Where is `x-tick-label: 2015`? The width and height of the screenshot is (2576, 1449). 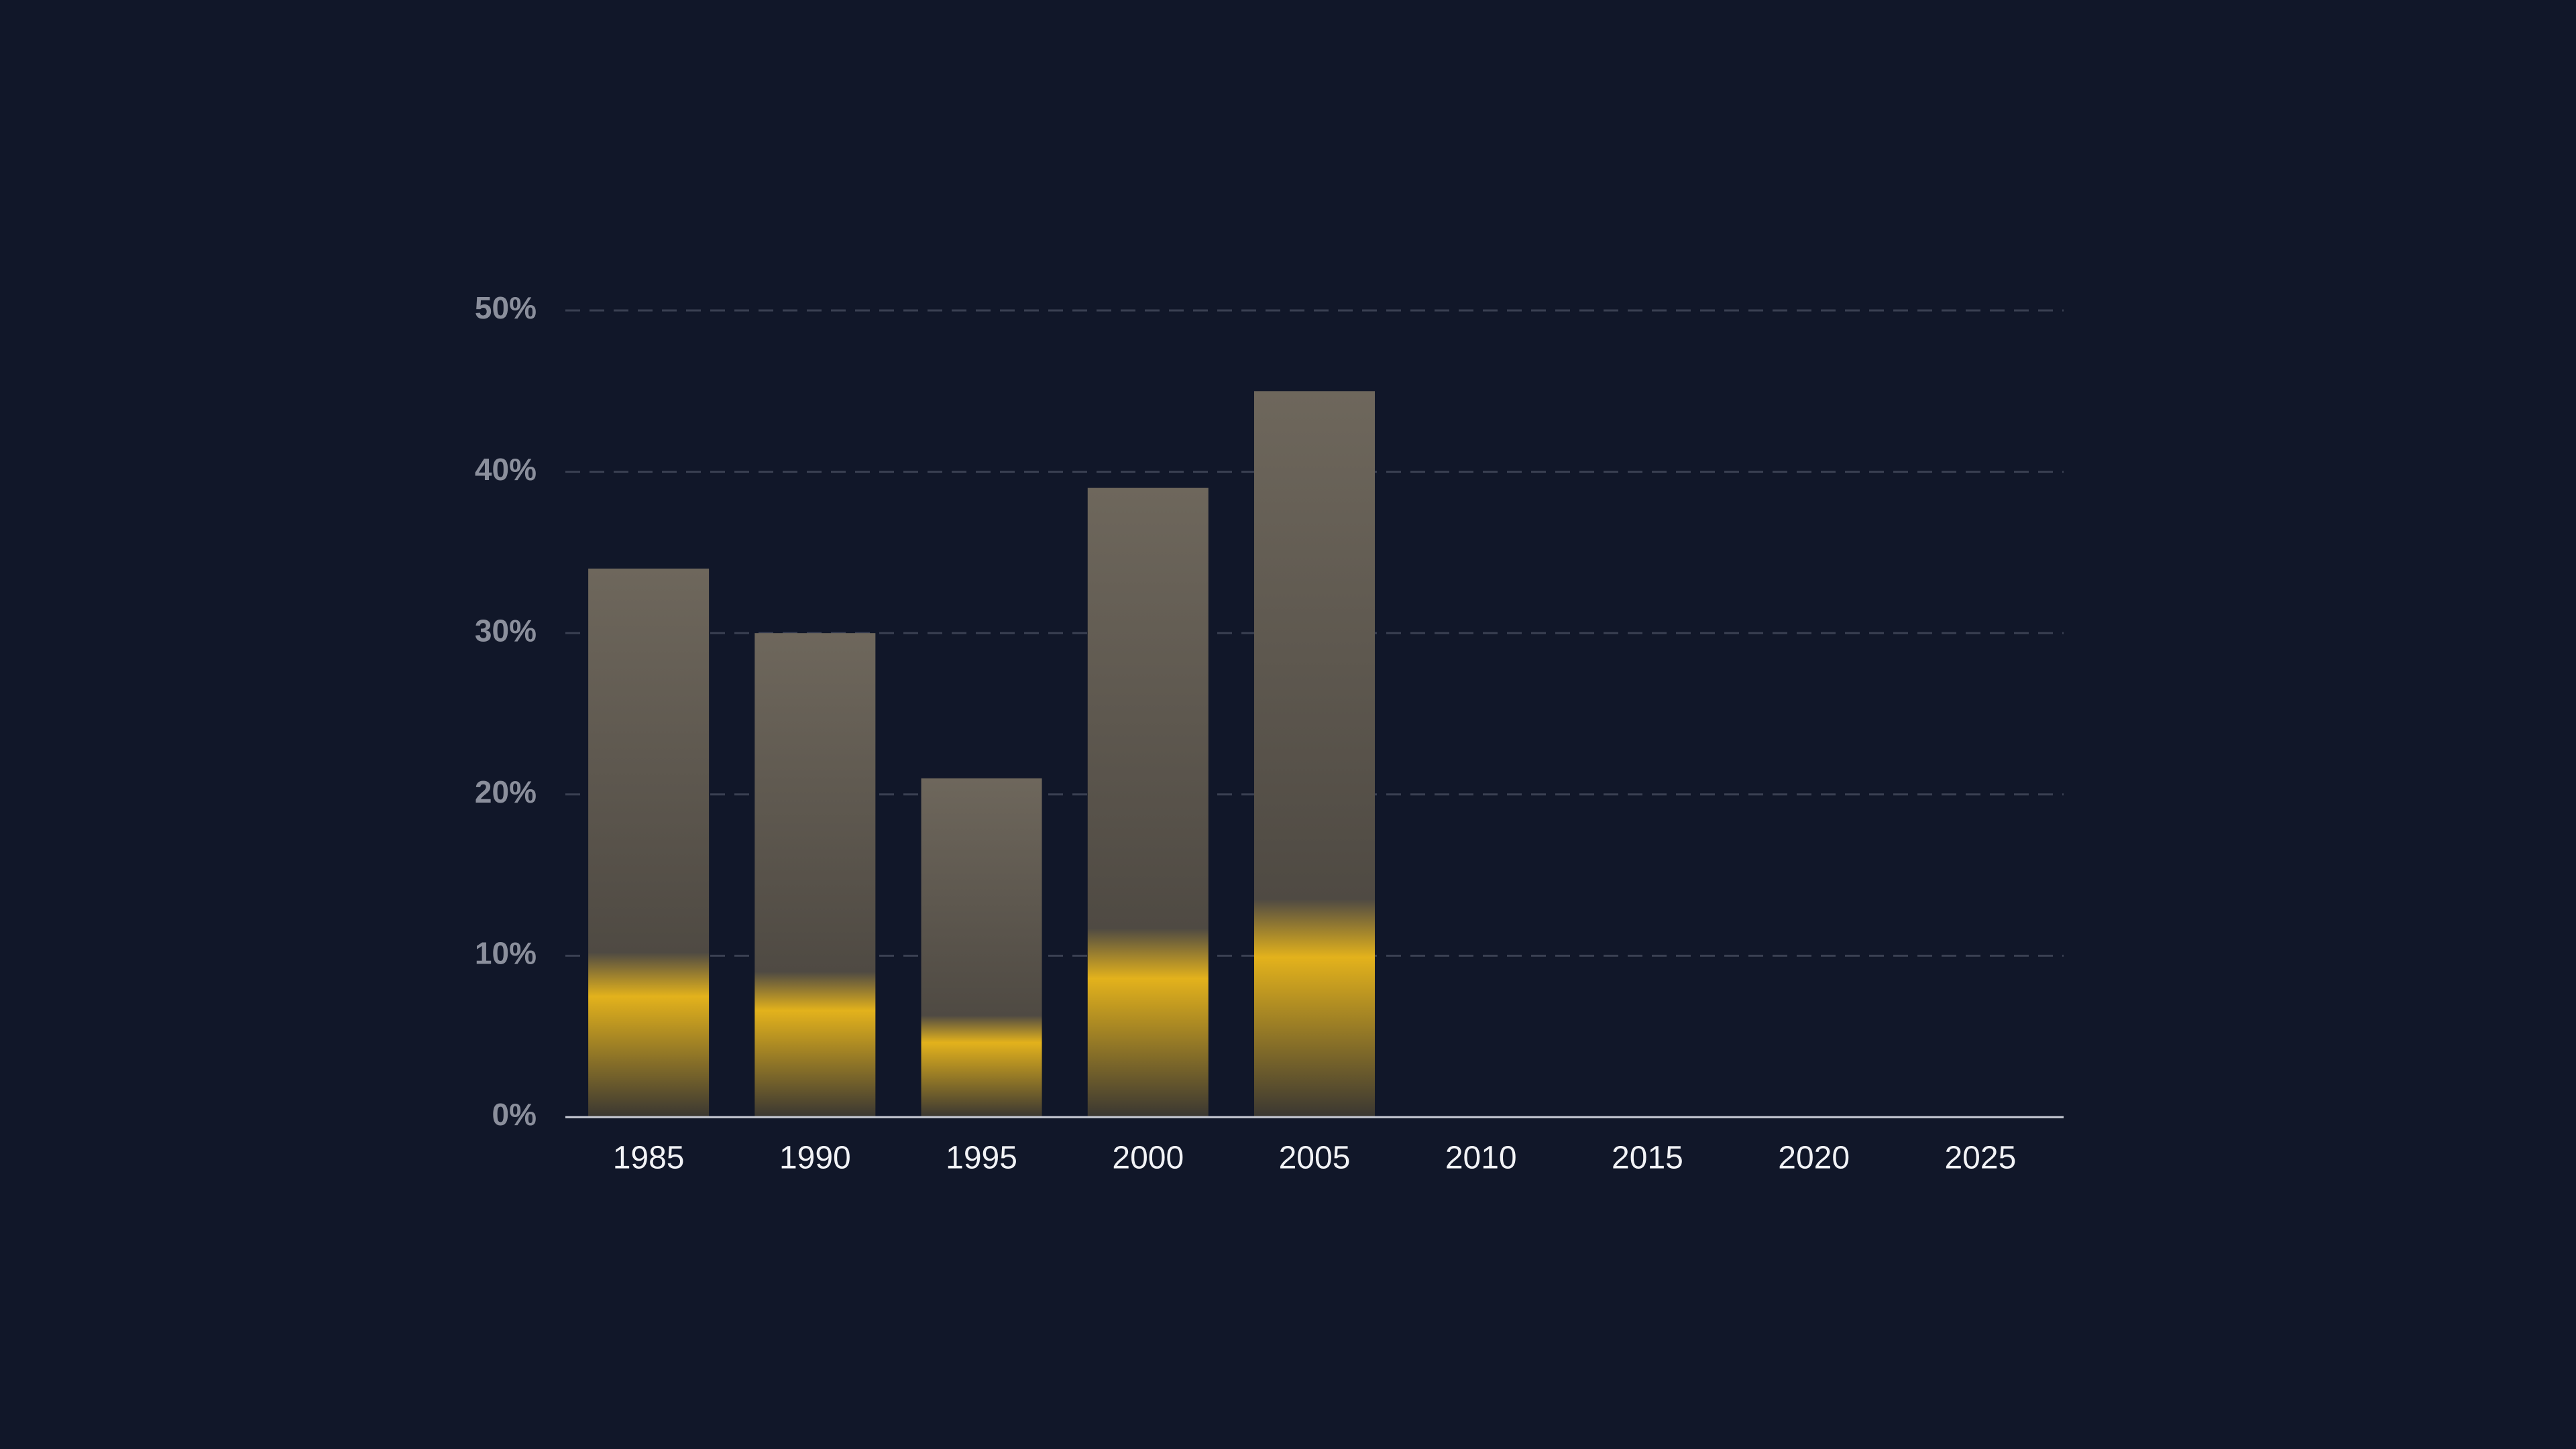
x-tick-label: 2015 is located at coordinates (1647, 1159).